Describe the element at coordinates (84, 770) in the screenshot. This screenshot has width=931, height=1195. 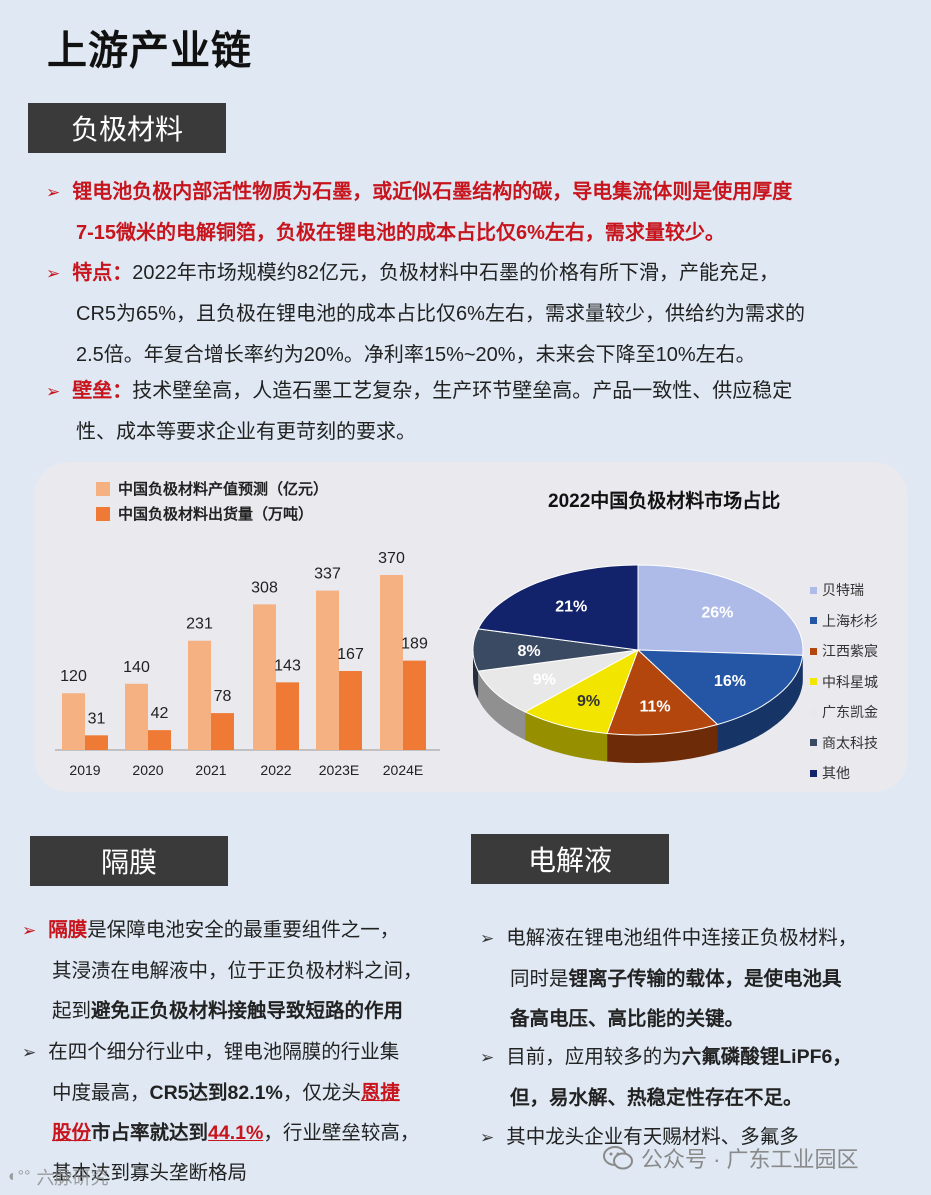
I see `x-tick-label: 2019` at that location.